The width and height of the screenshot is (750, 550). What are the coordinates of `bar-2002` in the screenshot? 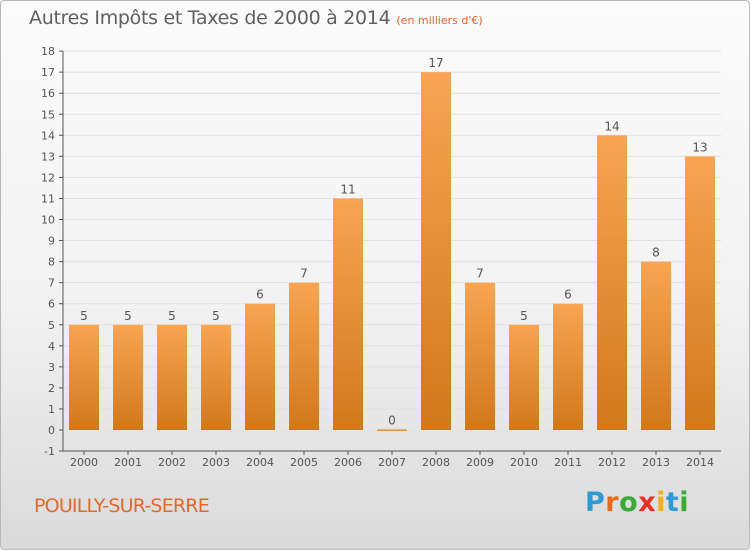 It's located at (172, 377).